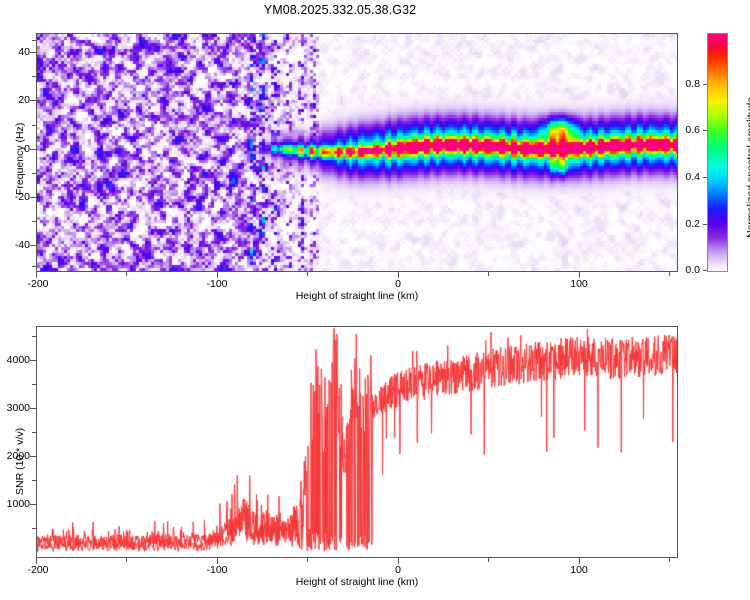  I want to click on spec-ytick-neg20, so click(33, 197).